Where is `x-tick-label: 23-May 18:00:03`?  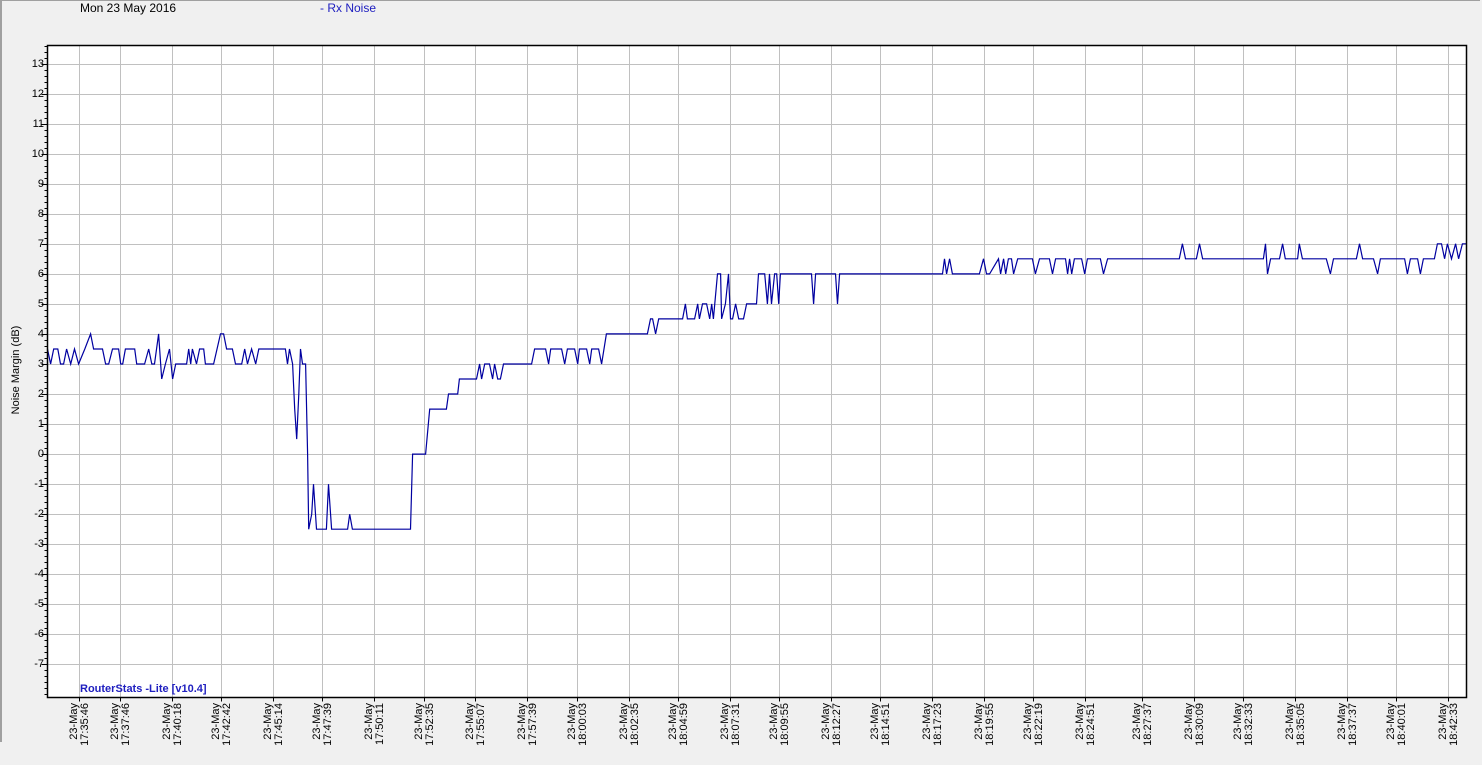
x-tick-label: 23-May 18:00:03 is located at coordinates (577, 734).